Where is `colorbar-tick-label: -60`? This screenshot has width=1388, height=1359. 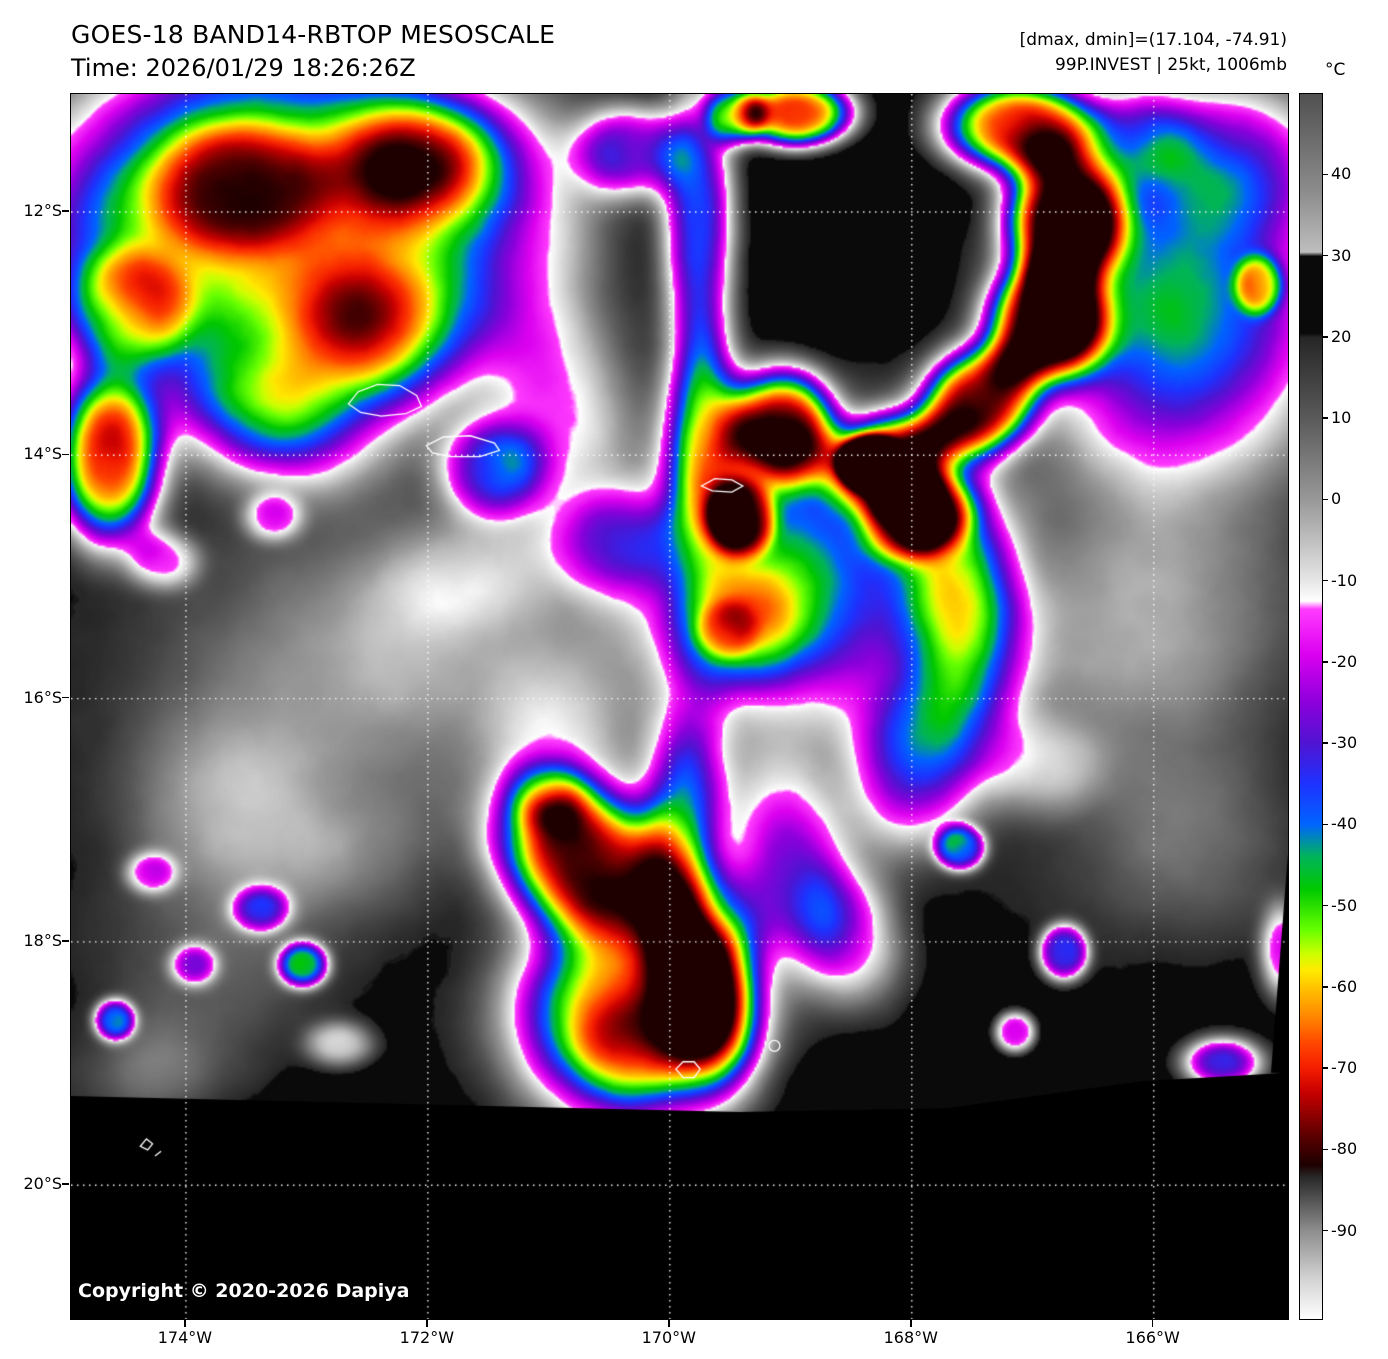 colorbar-tick-label: -60 is located at coordinates (1344, 986).